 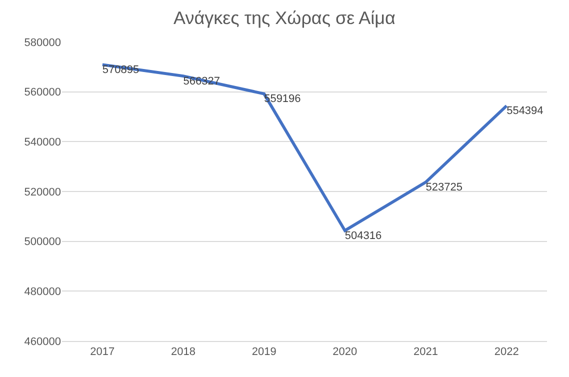 I want to click on y-tick-label: 580000, so click(x=42, y=42).